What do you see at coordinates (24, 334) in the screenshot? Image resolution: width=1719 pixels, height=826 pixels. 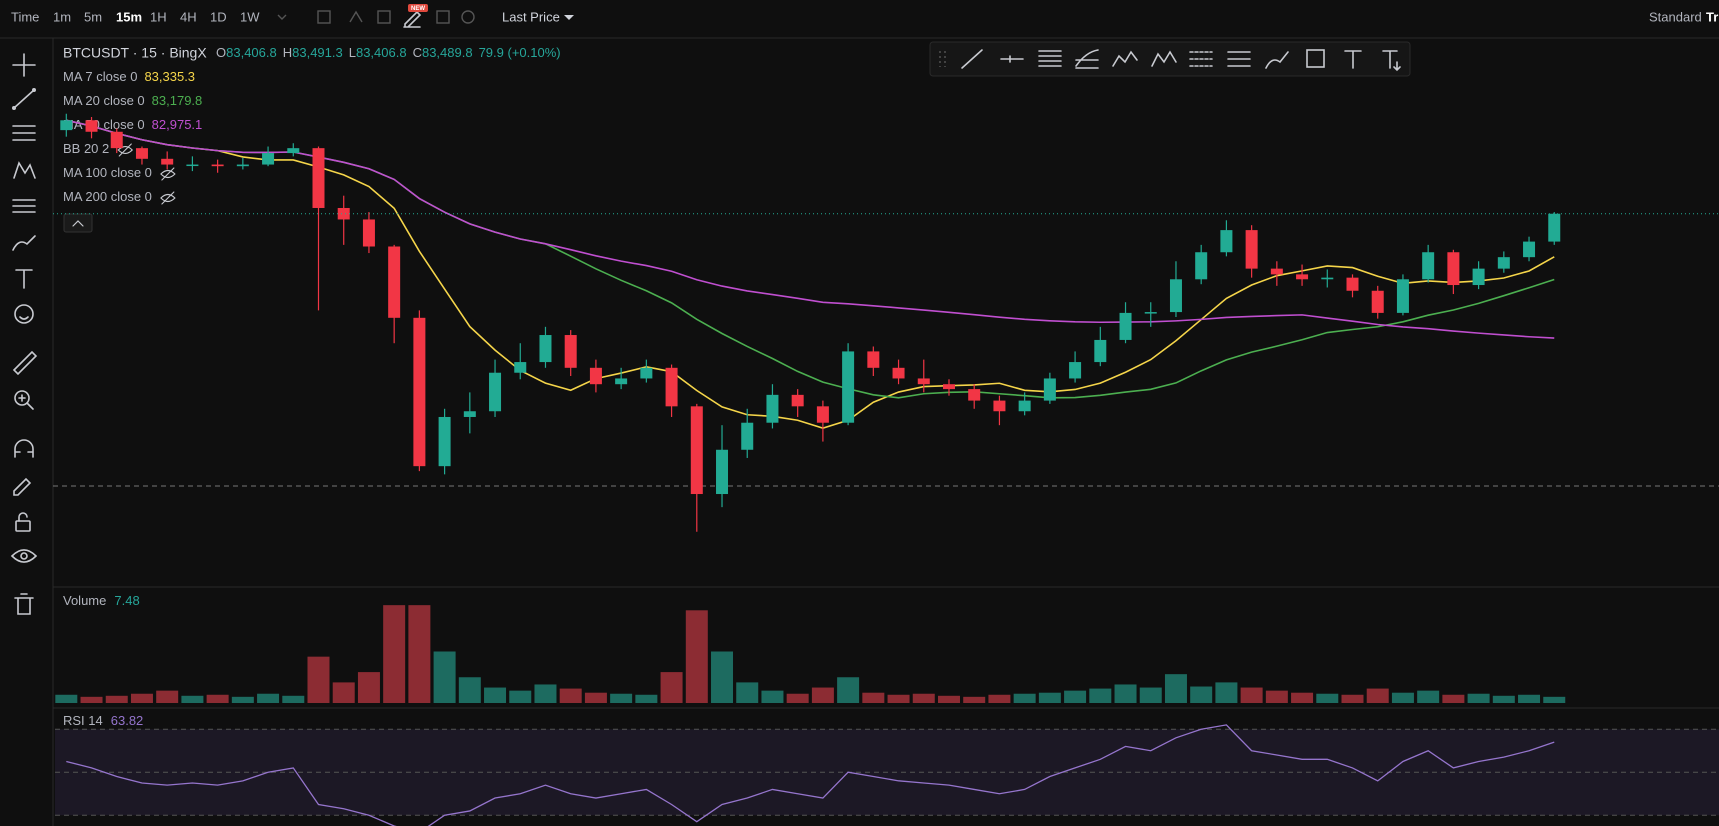 I see `left-toolbar` at bounding box center [24, 334].